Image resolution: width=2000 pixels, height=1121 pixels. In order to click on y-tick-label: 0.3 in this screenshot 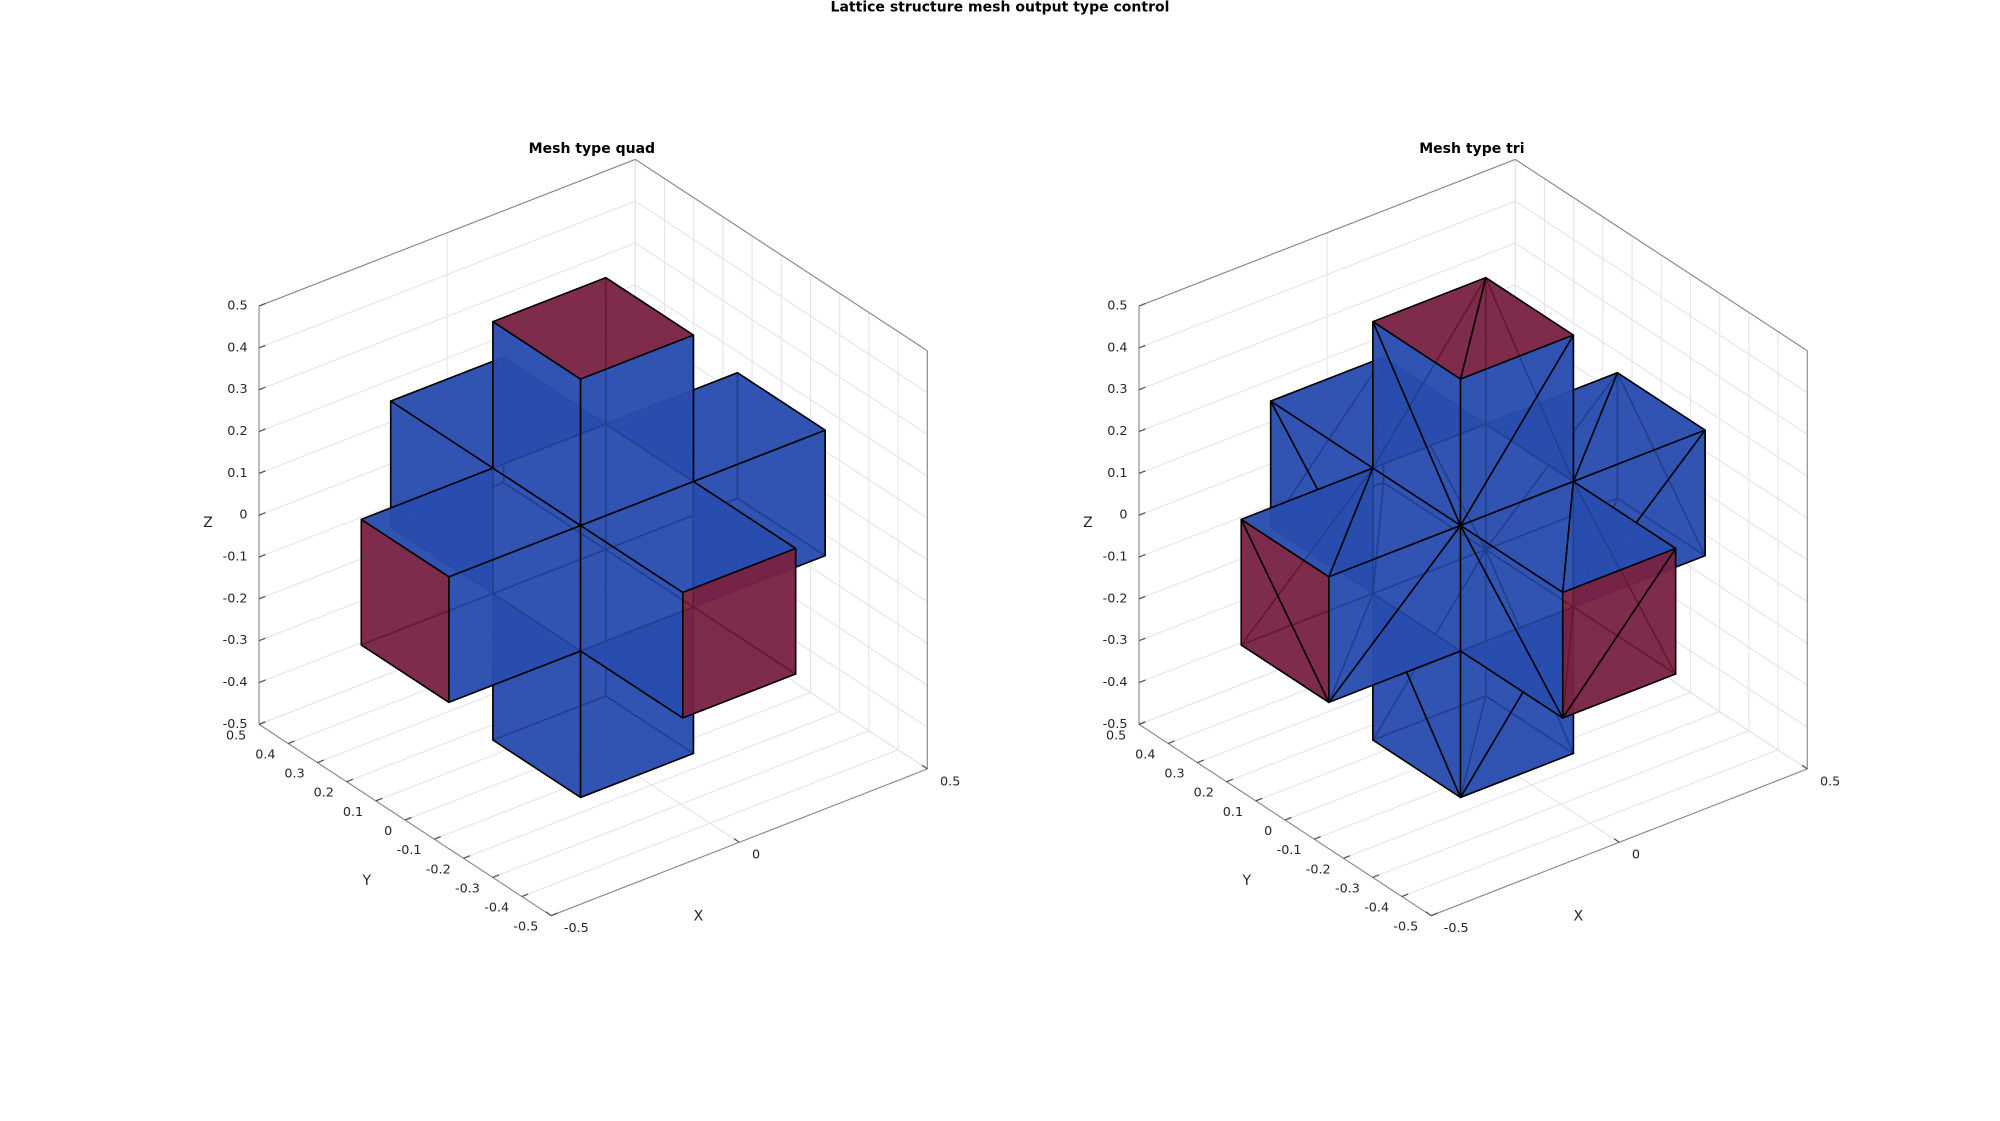, I will do `click(294, 774)`.